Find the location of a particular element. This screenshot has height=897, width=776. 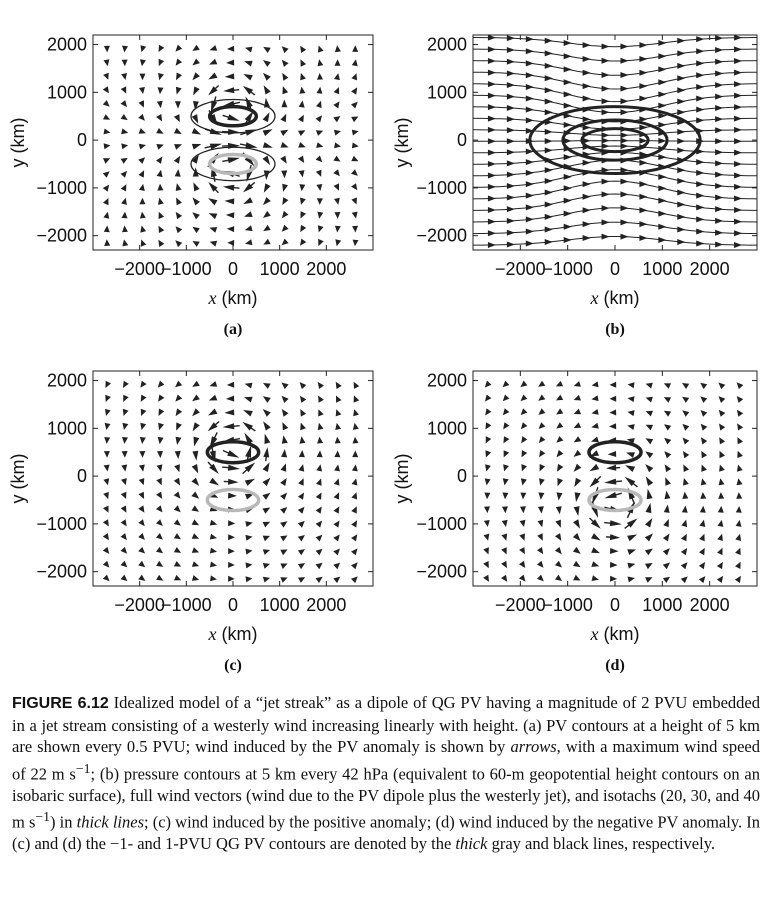

x-axis-label: x (km) is located at coordinates (615, 634).